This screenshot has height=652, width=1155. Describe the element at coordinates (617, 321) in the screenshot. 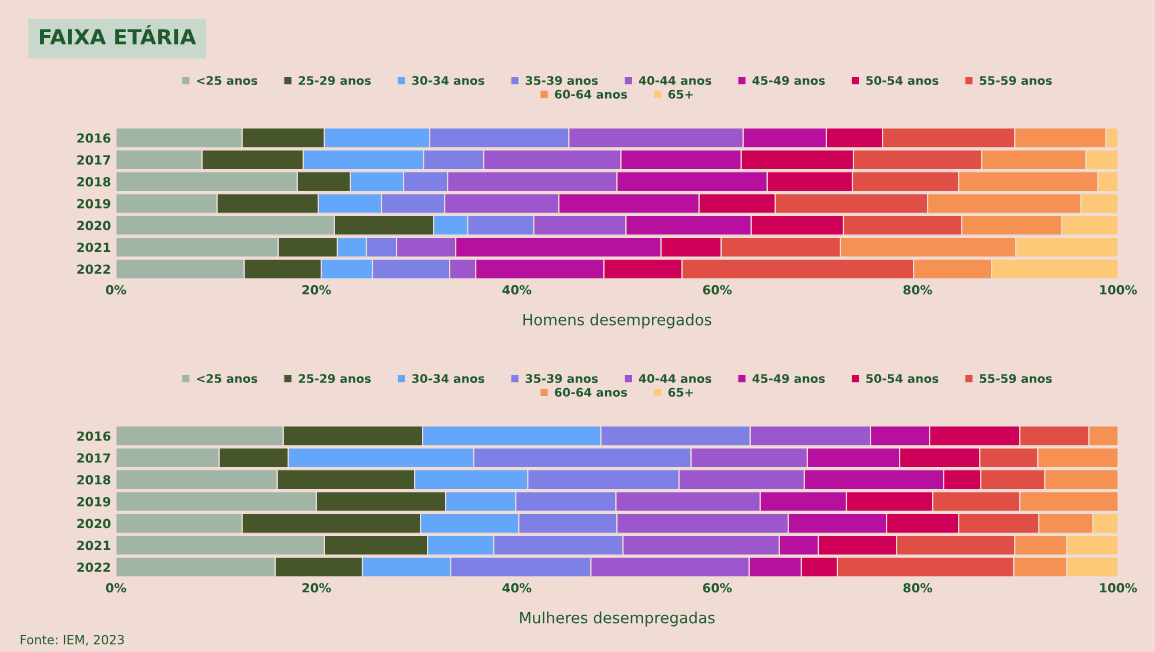

I see `x-axis-title: Homens desempregados` at that location.